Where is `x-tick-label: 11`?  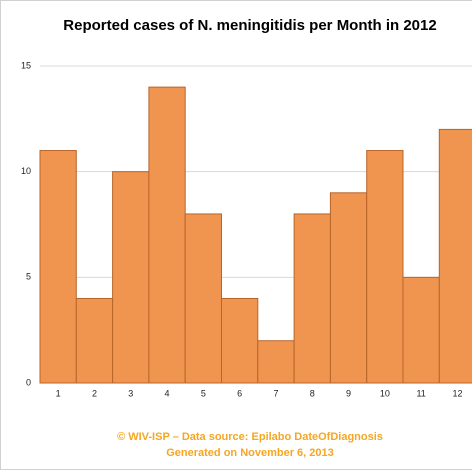
x-tick-label: 11 is located at coordinates (420, 393).